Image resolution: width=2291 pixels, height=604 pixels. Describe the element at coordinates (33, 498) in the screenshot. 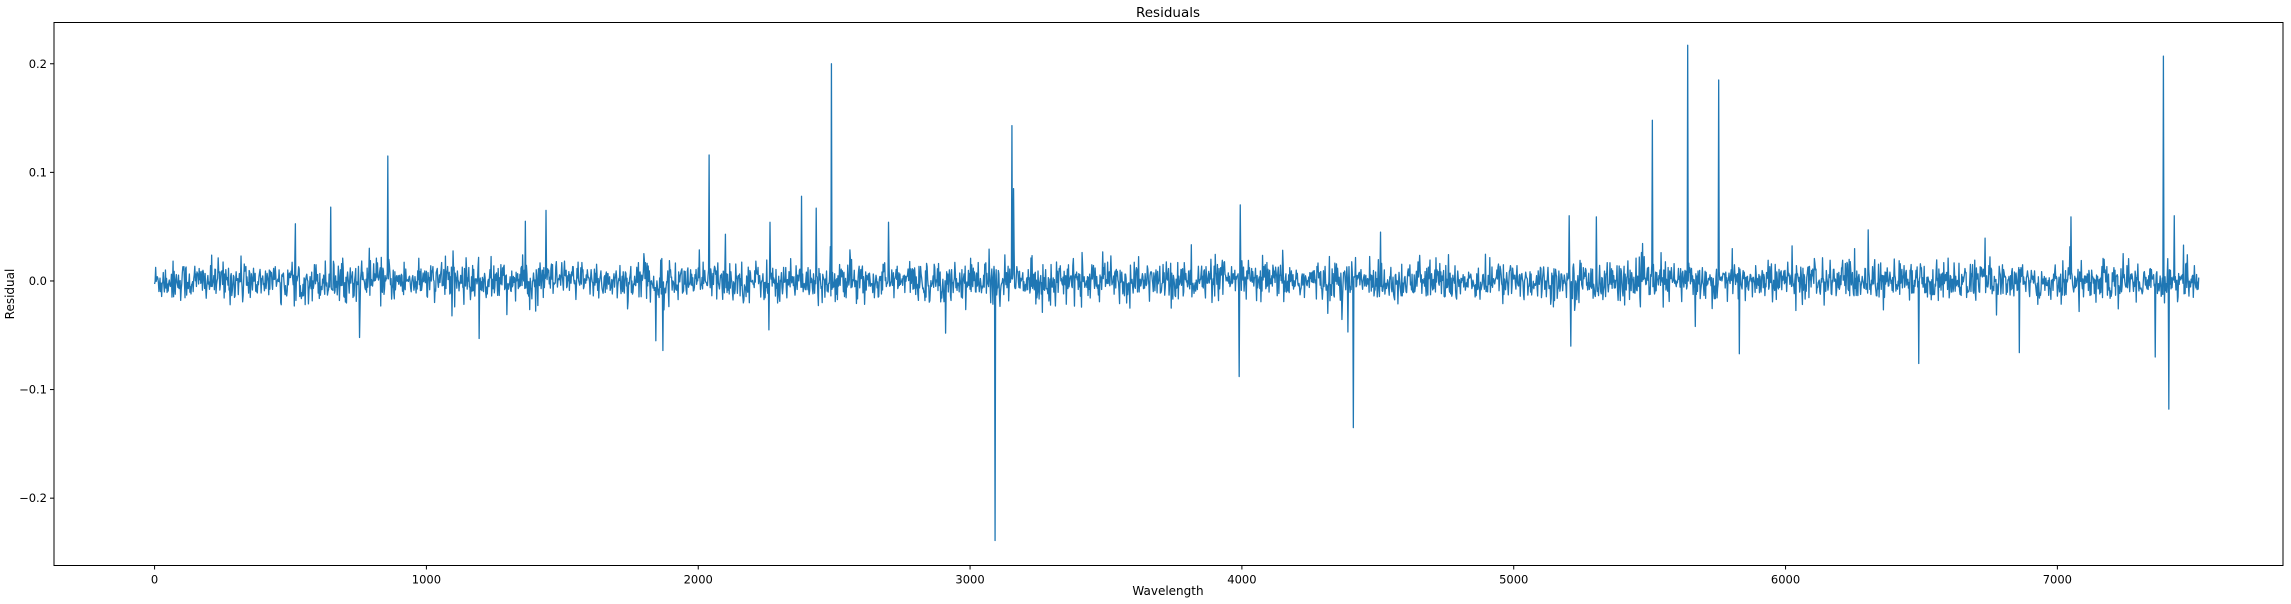

I see `y-tick-label: −0.2` at that location.